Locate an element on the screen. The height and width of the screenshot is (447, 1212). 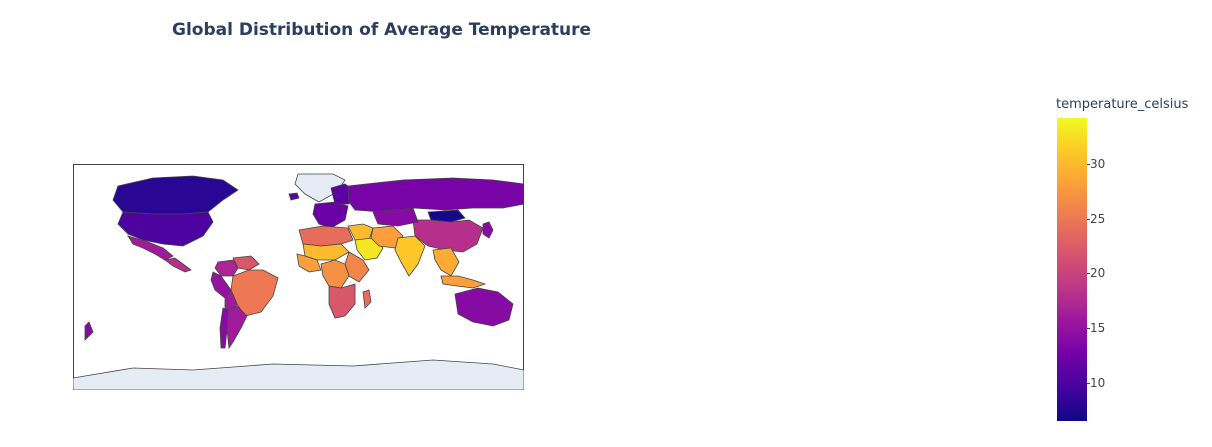
region-united-states is located at coordinates (165, 229).